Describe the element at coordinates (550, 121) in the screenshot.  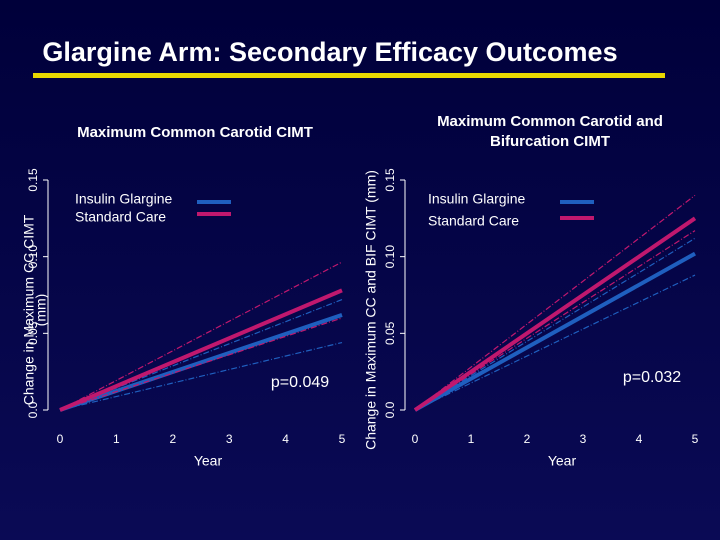
I see `chart-title: Maximum Common Carotid and` at that location.